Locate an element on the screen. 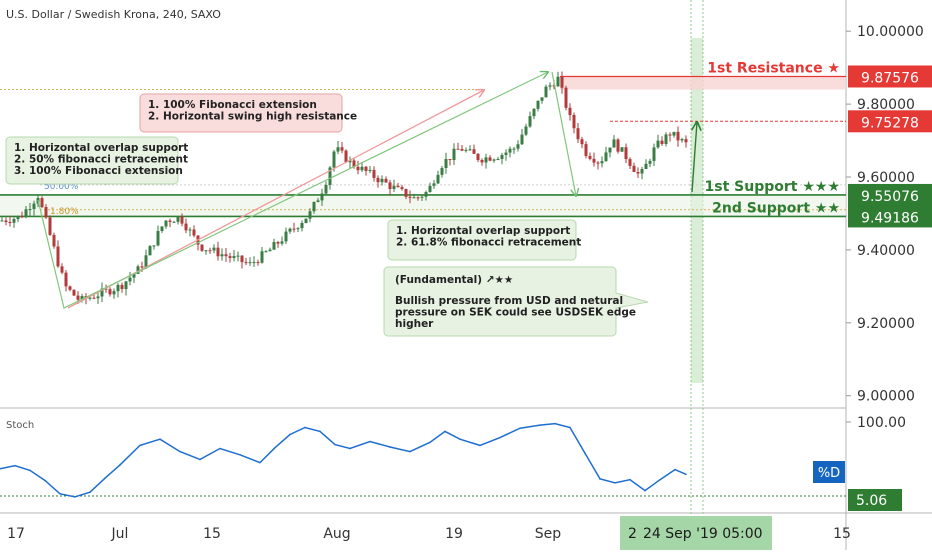 This screenshot has height=554, width=932. price-axis-panel is located at coordinates (889, 275).